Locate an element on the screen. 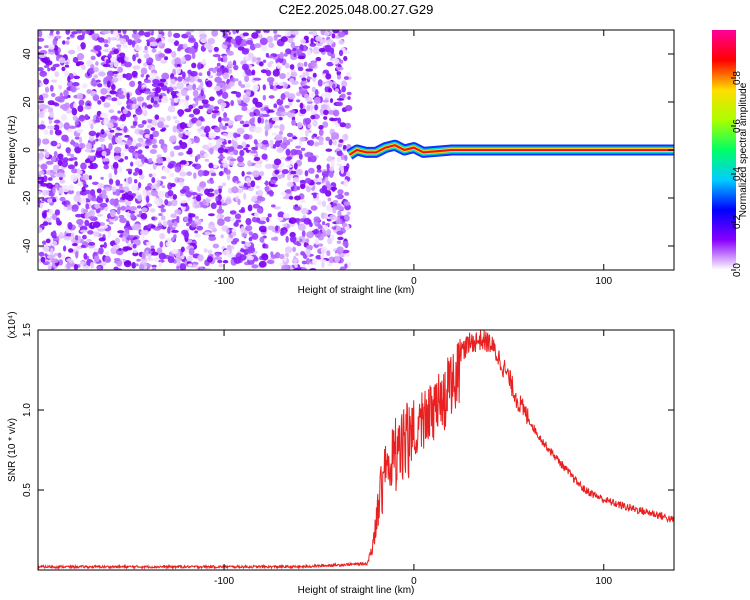  colorbar-label: Normalized spectral amplitude is located at coordinates (743, 149).